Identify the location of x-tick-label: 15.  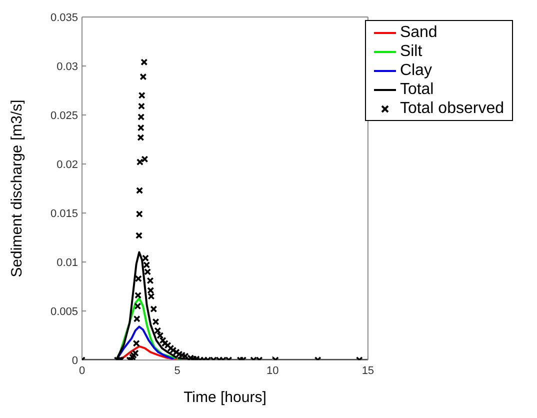
(368, 370).